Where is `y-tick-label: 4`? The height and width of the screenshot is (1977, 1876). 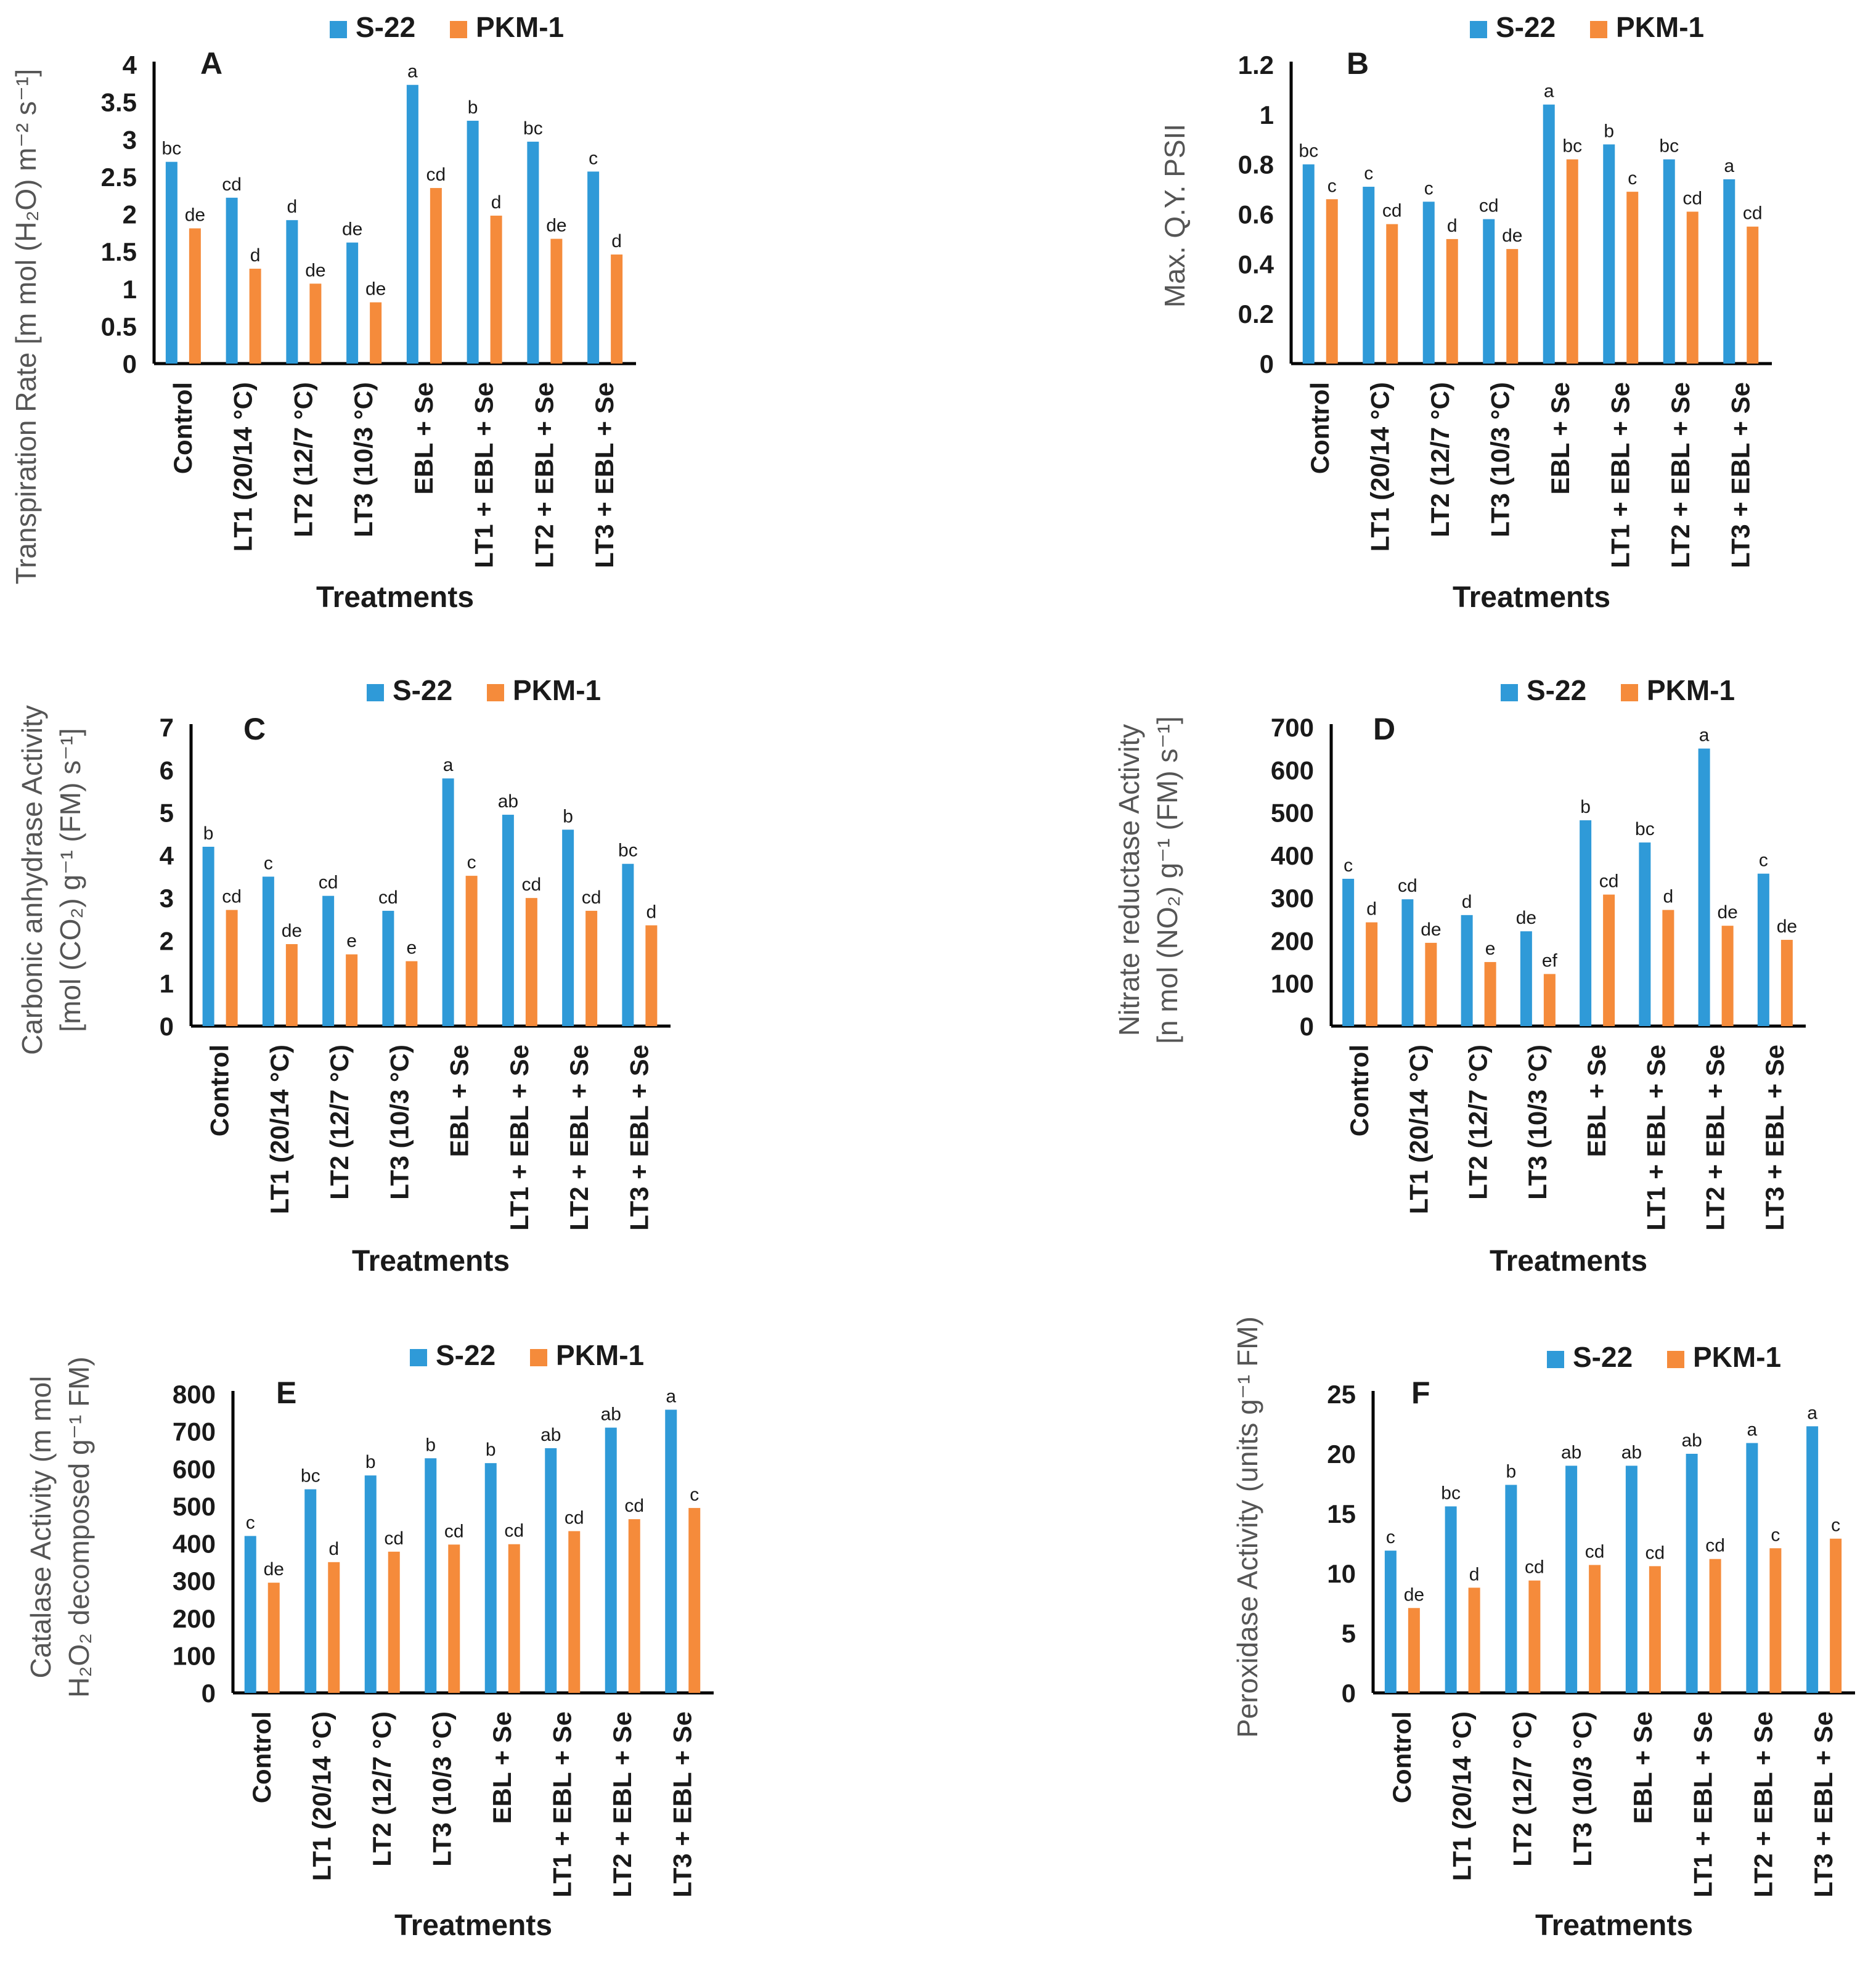
y-tick-label: 4 is located at coordinates (167, 855).